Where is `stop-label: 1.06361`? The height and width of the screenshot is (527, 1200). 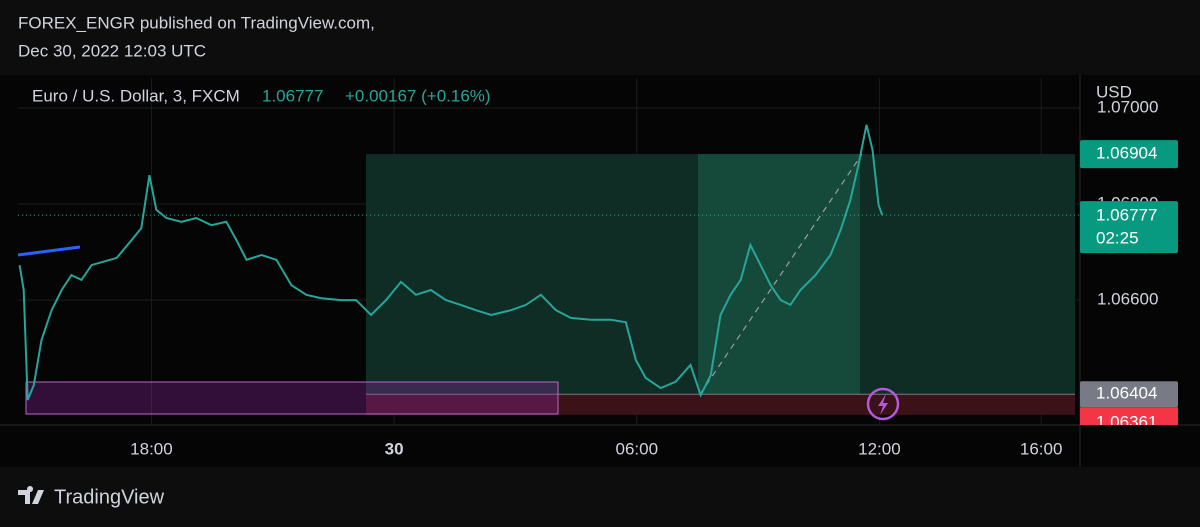 stop-label: 1.06361 is located at coordinates (1126, 421).